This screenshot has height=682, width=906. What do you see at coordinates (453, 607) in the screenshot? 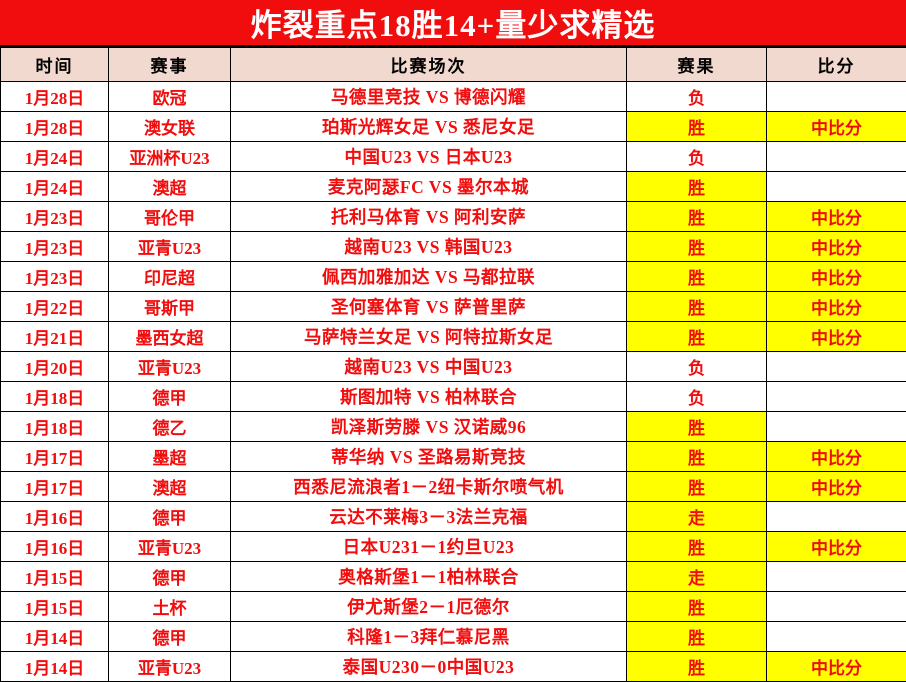
I see `table-row: 1月15日土杯伊尤斯堡2－1厄德尔胜` at bounding box center [453, 607].